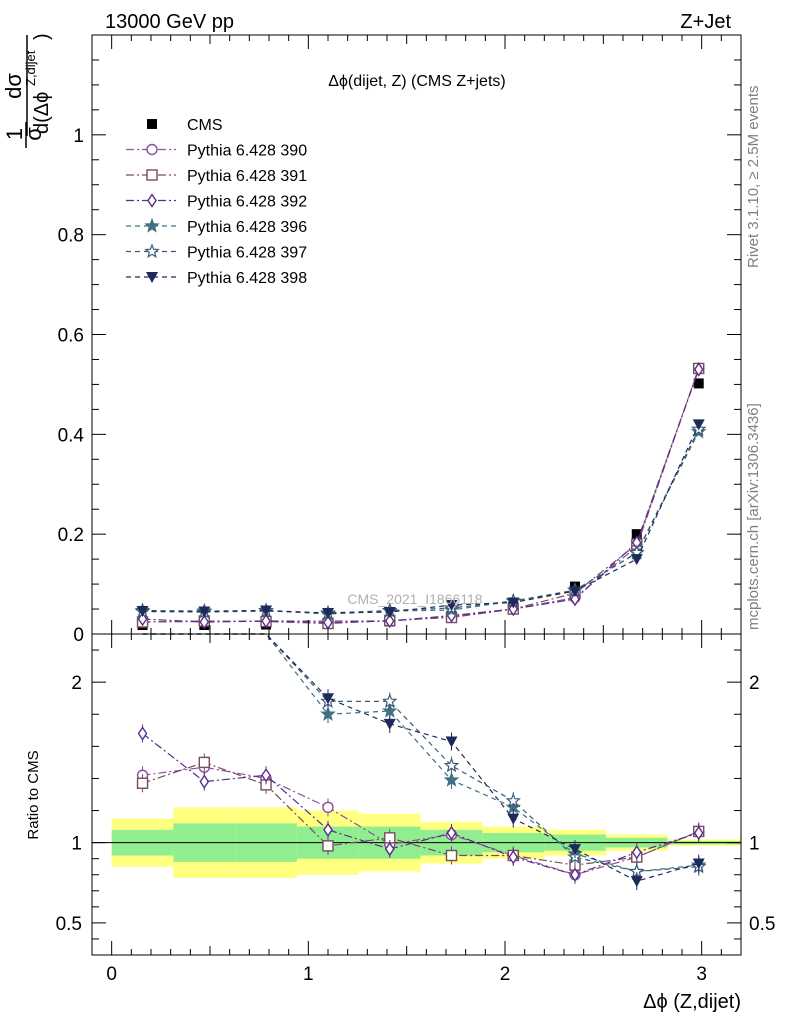 Image resolution: width=786 pixels, height=1024 pixels. Describe the element at coordinates (69, 924) in the screenshot. I see `ratio-y-tick-label: 0.5` at that location.